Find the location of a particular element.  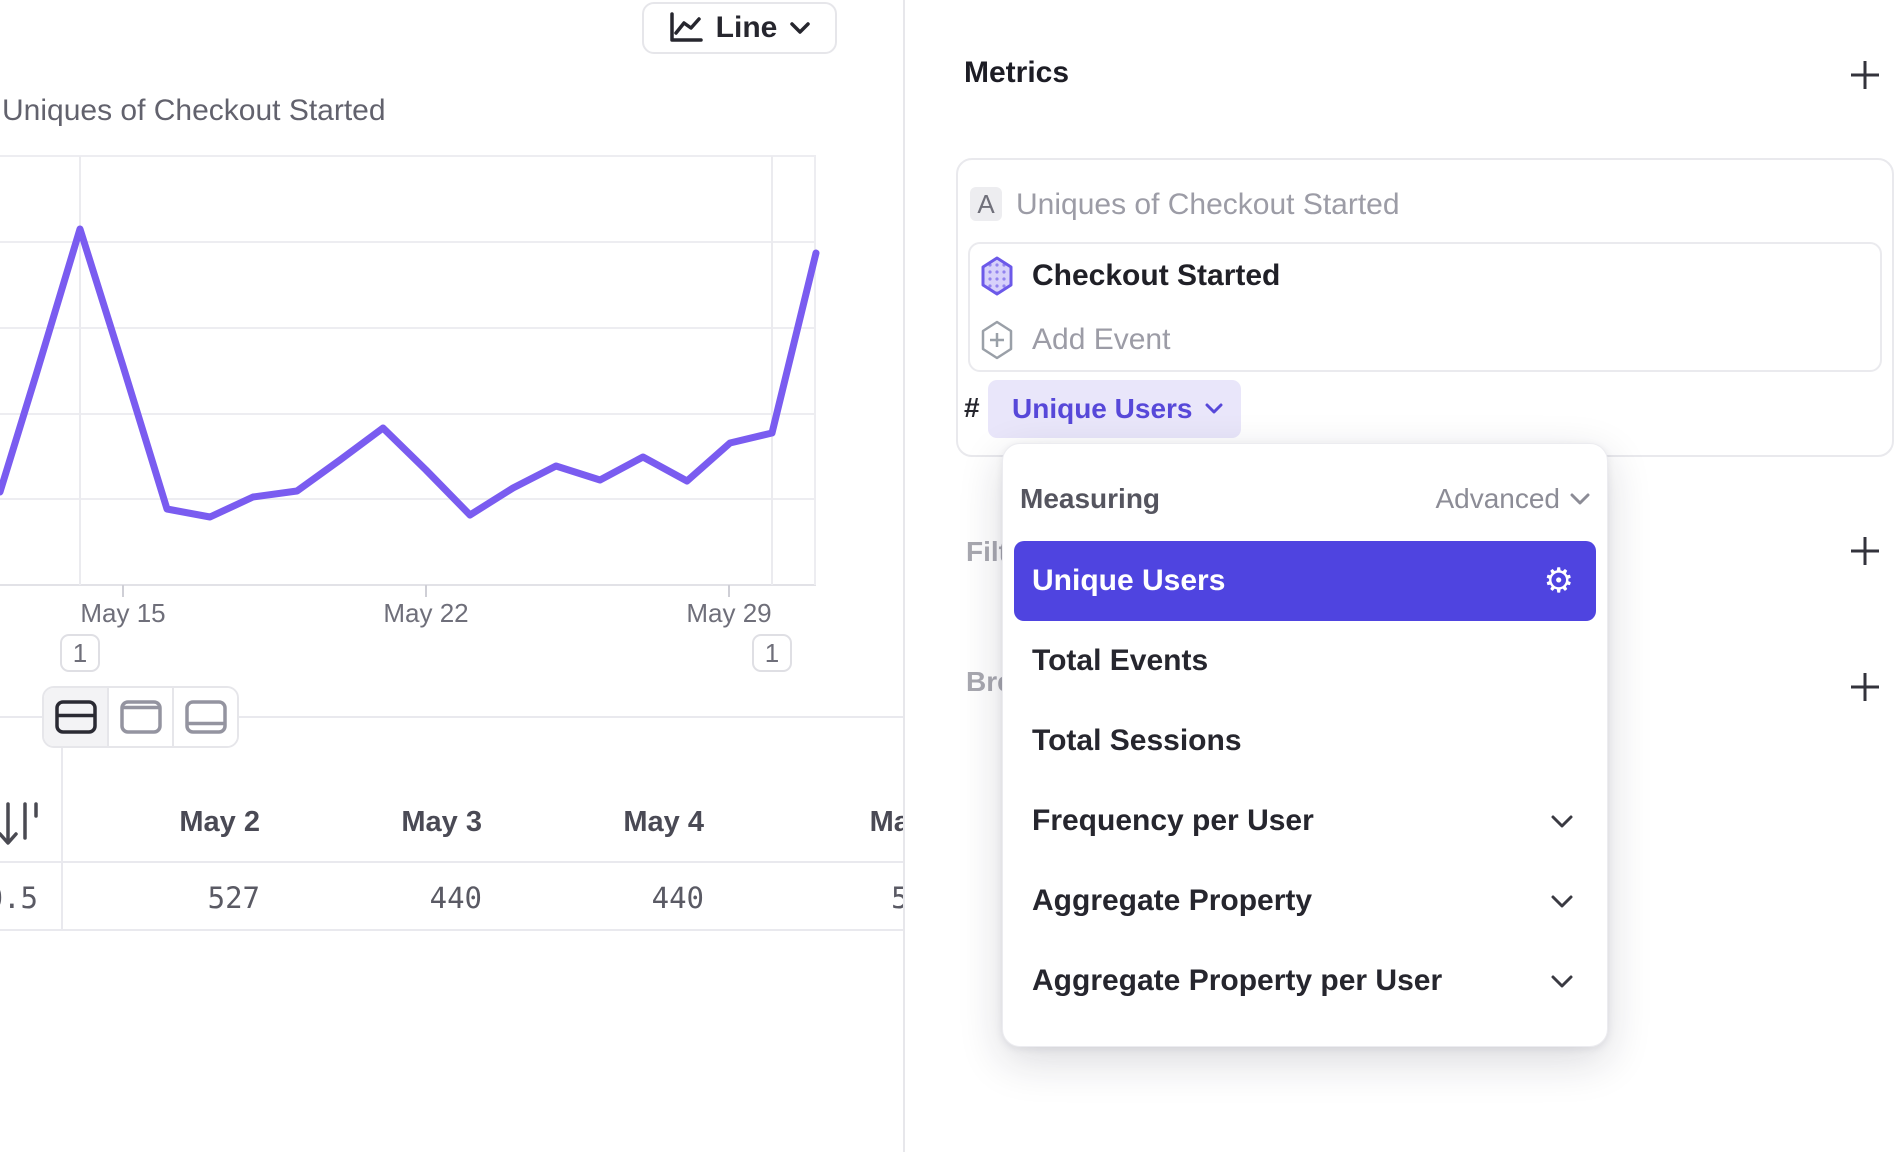

table-column-header: May 2 is located at coordinates (219, 822).